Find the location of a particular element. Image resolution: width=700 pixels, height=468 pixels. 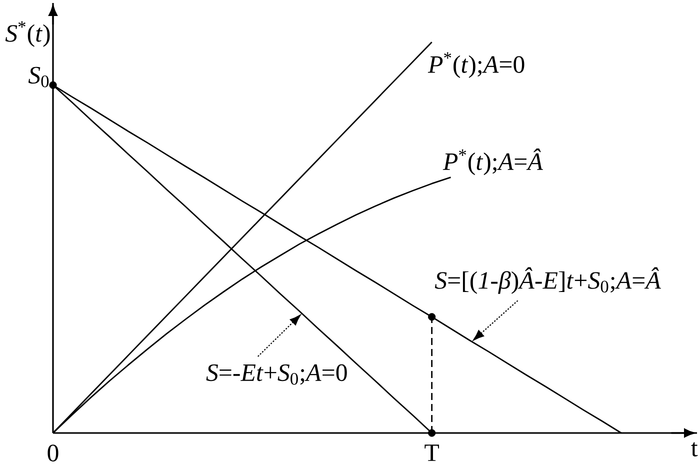

x-axis-title: t is located at coordinates (694, 449).